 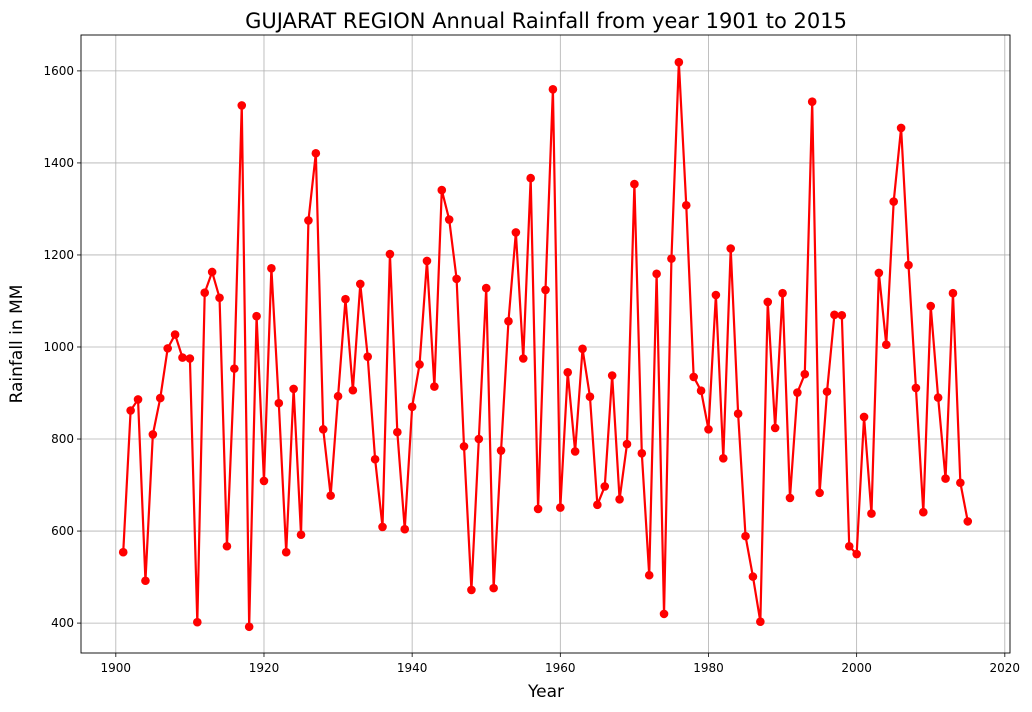 What do you see at coordinates (116, 668) in the screenshot?
I see `x-tick-label: 1900` at bounding box center [116, 668].